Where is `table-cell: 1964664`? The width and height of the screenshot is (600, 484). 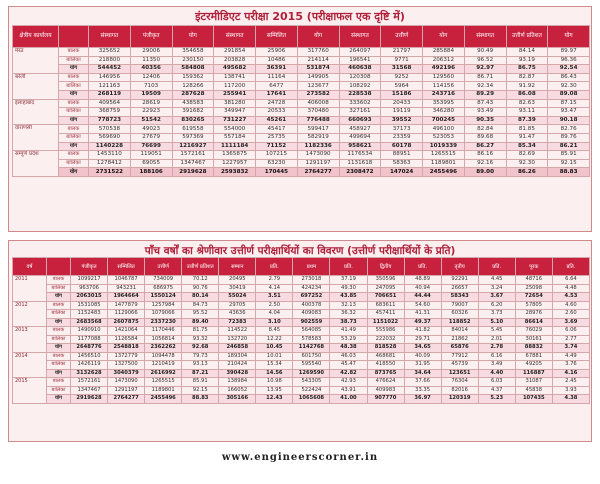 table-cell: 1964664 is located at coordinates (126, 297).